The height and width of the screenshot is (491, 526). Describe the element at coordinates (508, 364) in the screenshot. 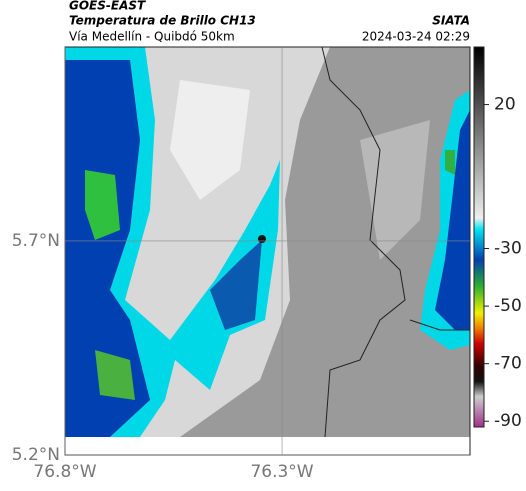

I see `colorbar-tick-label: -70` at that location.